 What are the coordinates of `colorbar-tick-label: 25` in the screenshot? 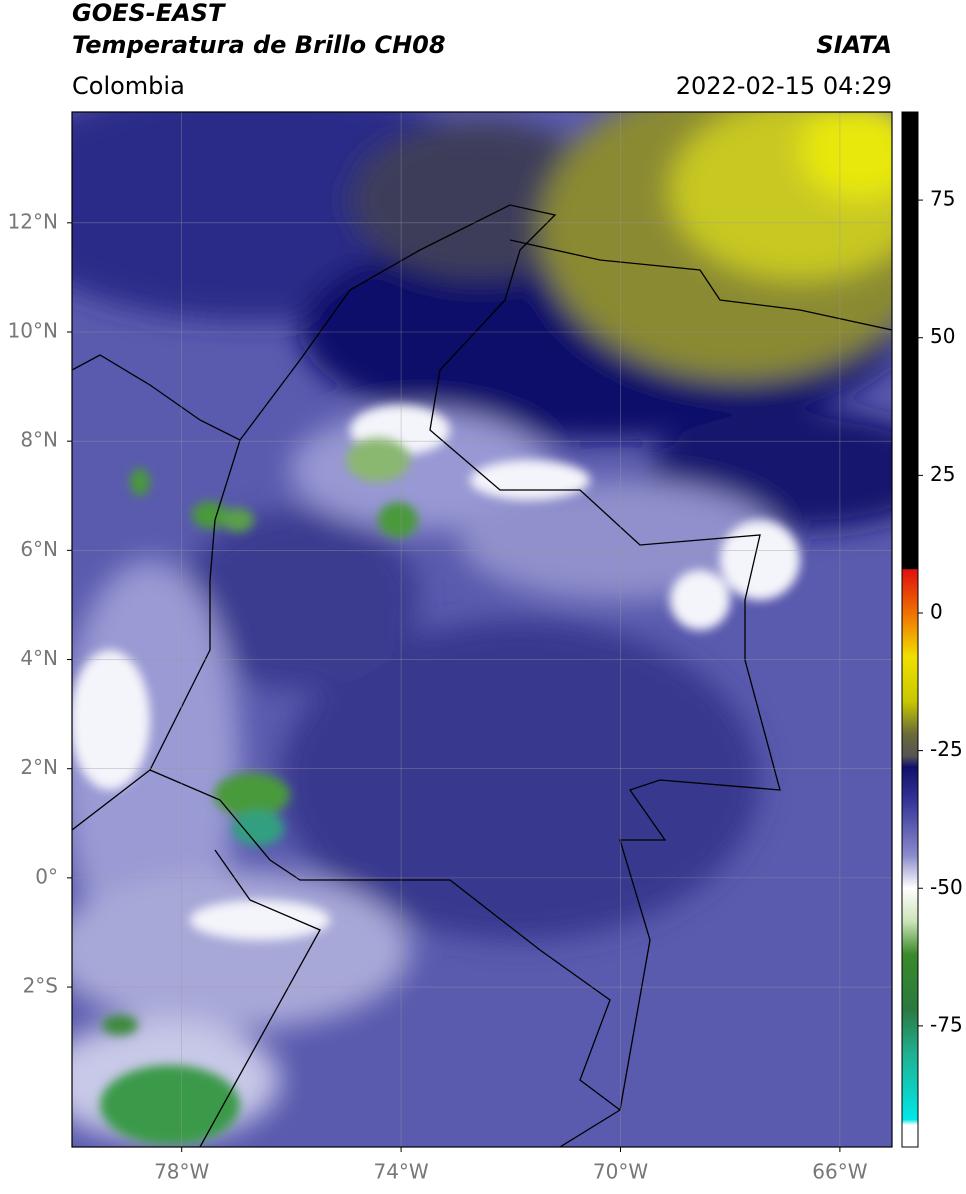 It's located at (942, 474).